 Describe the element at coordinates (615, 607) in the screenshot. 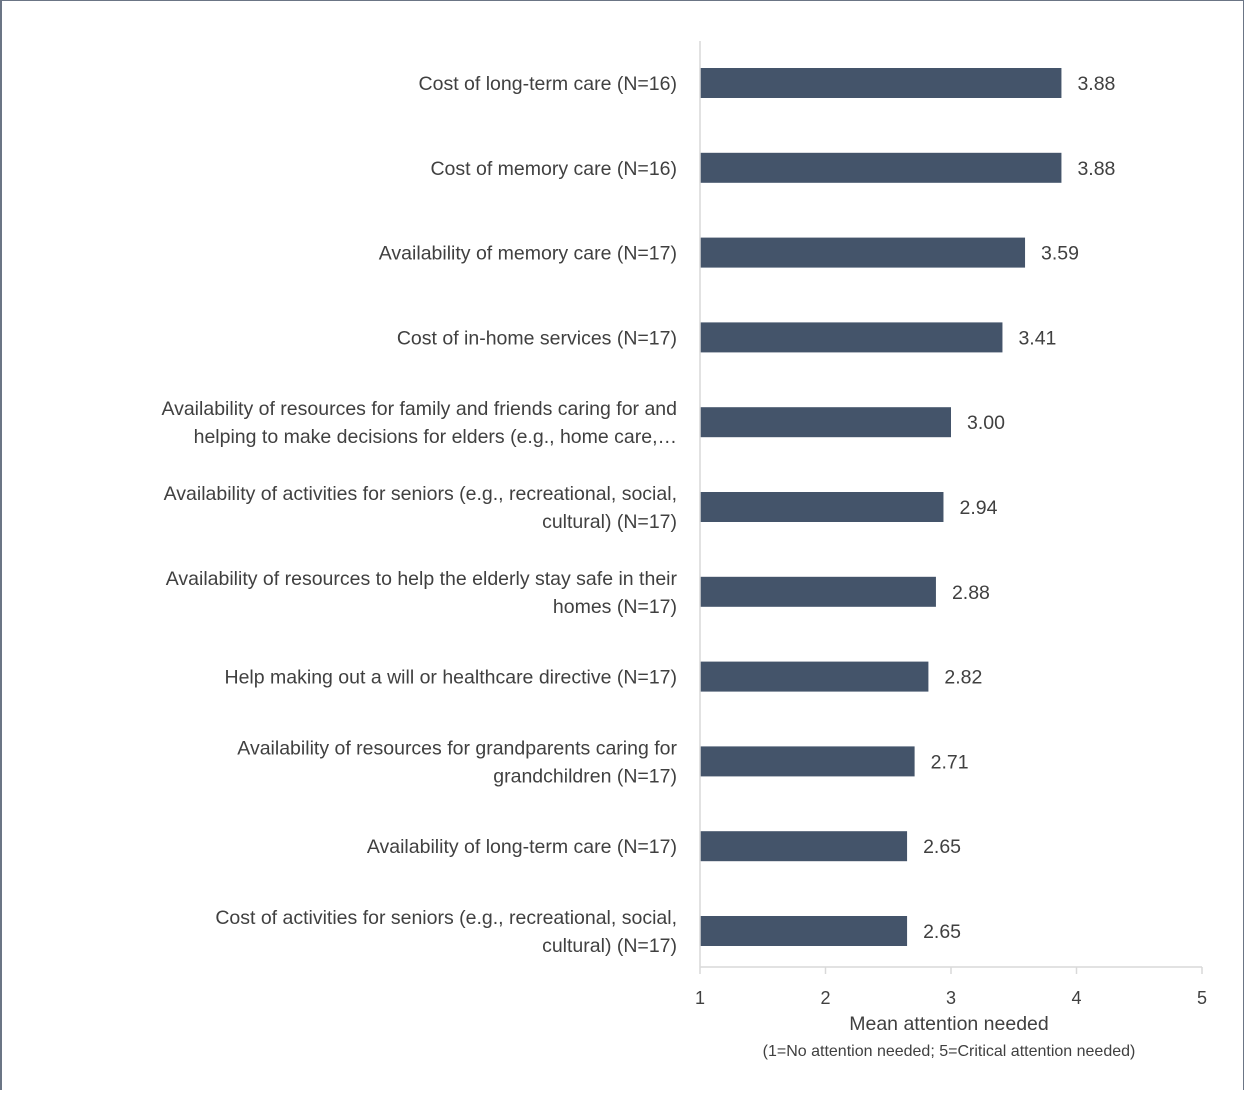

I see `category-label-line: homes (N=17)` at that location.